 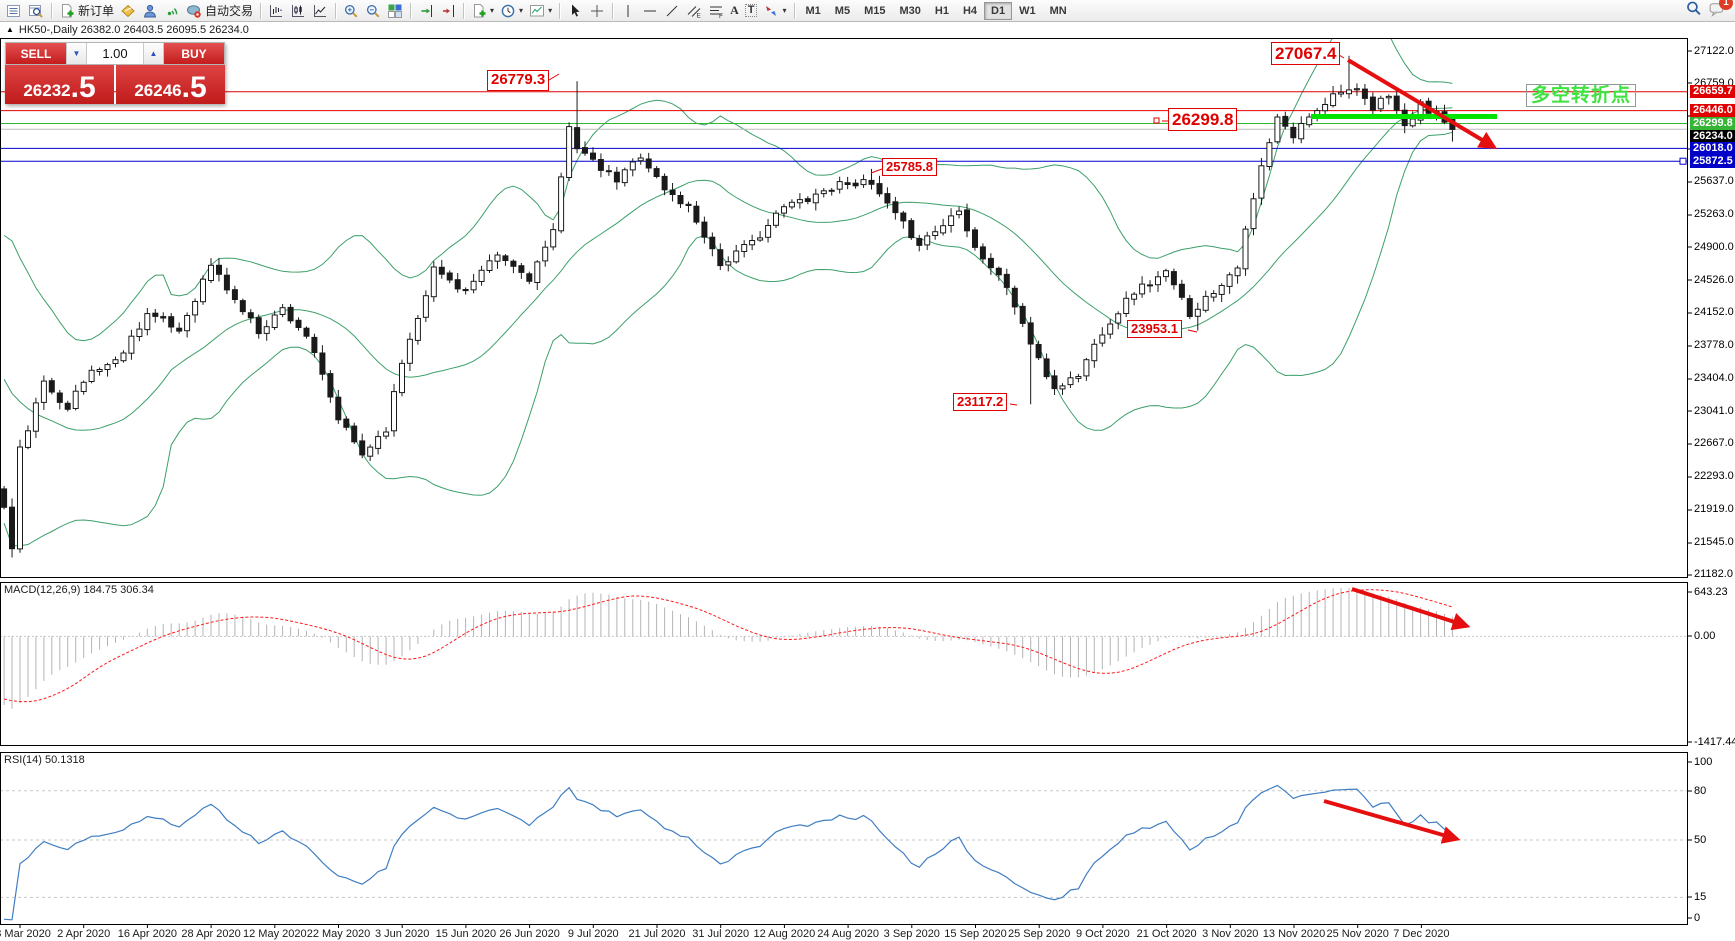 I want to click on price-level-label: 26299.8, so click(x=1203, y=120).